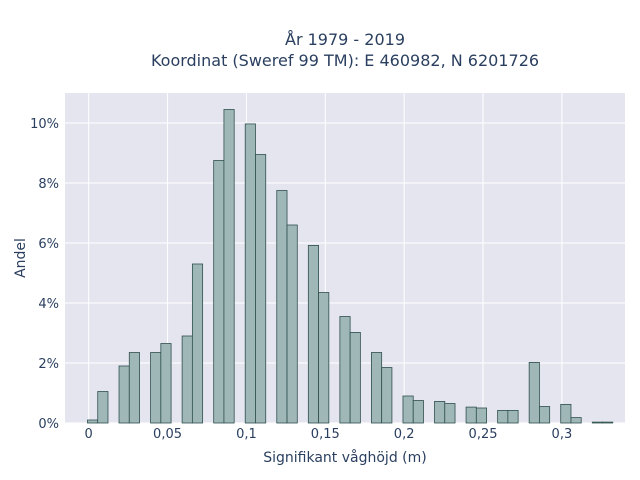  Describe the element at coordinates (344, 457) in the screenshot. I see `x-axis-title: Signifikant våghöjd (m)` at that location.